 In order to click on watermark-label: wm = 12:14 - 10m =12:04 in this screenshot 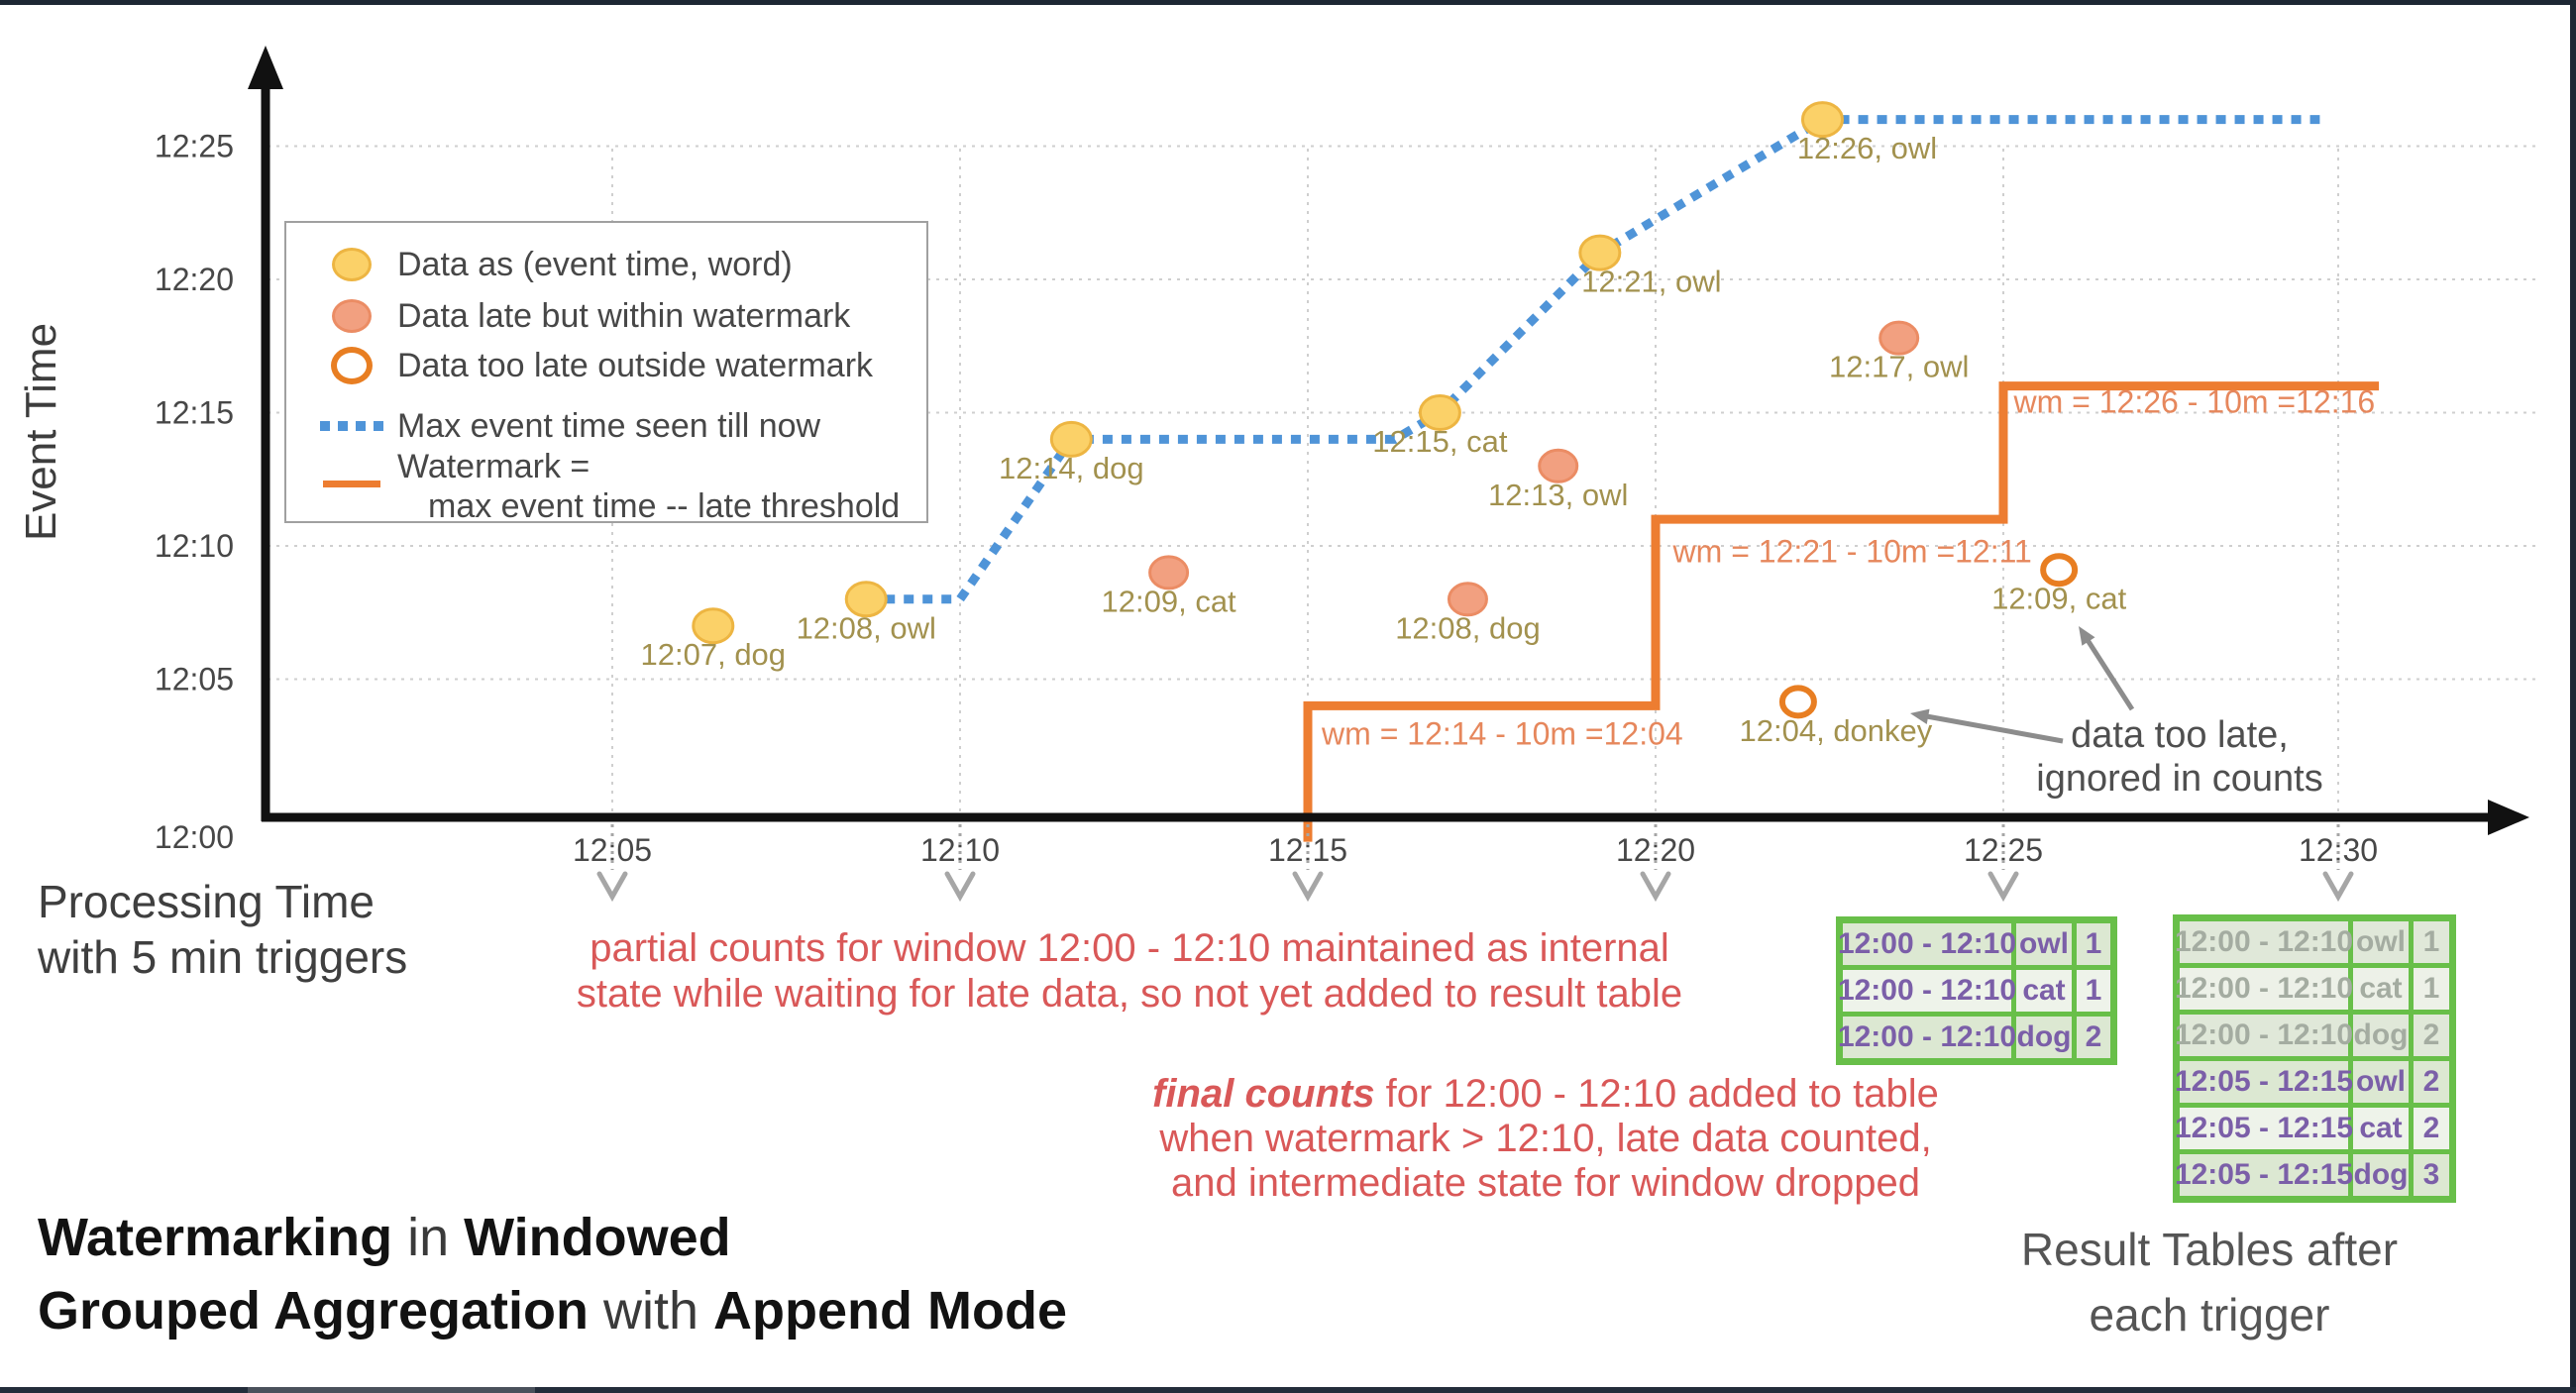, I will do `click(1502, 734)`.